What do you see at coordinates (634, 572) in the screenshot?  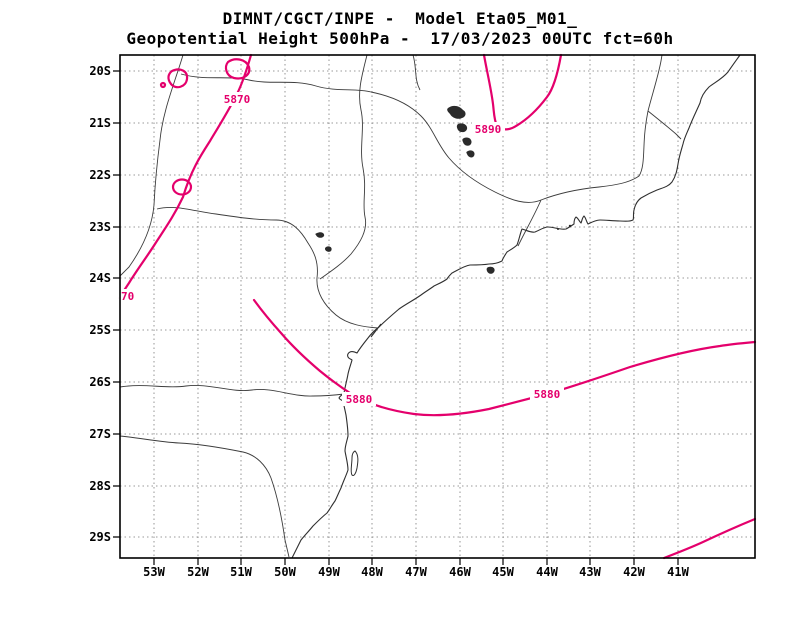 I see `lon-label-42w: 42W` at bounding box center [634, 572].